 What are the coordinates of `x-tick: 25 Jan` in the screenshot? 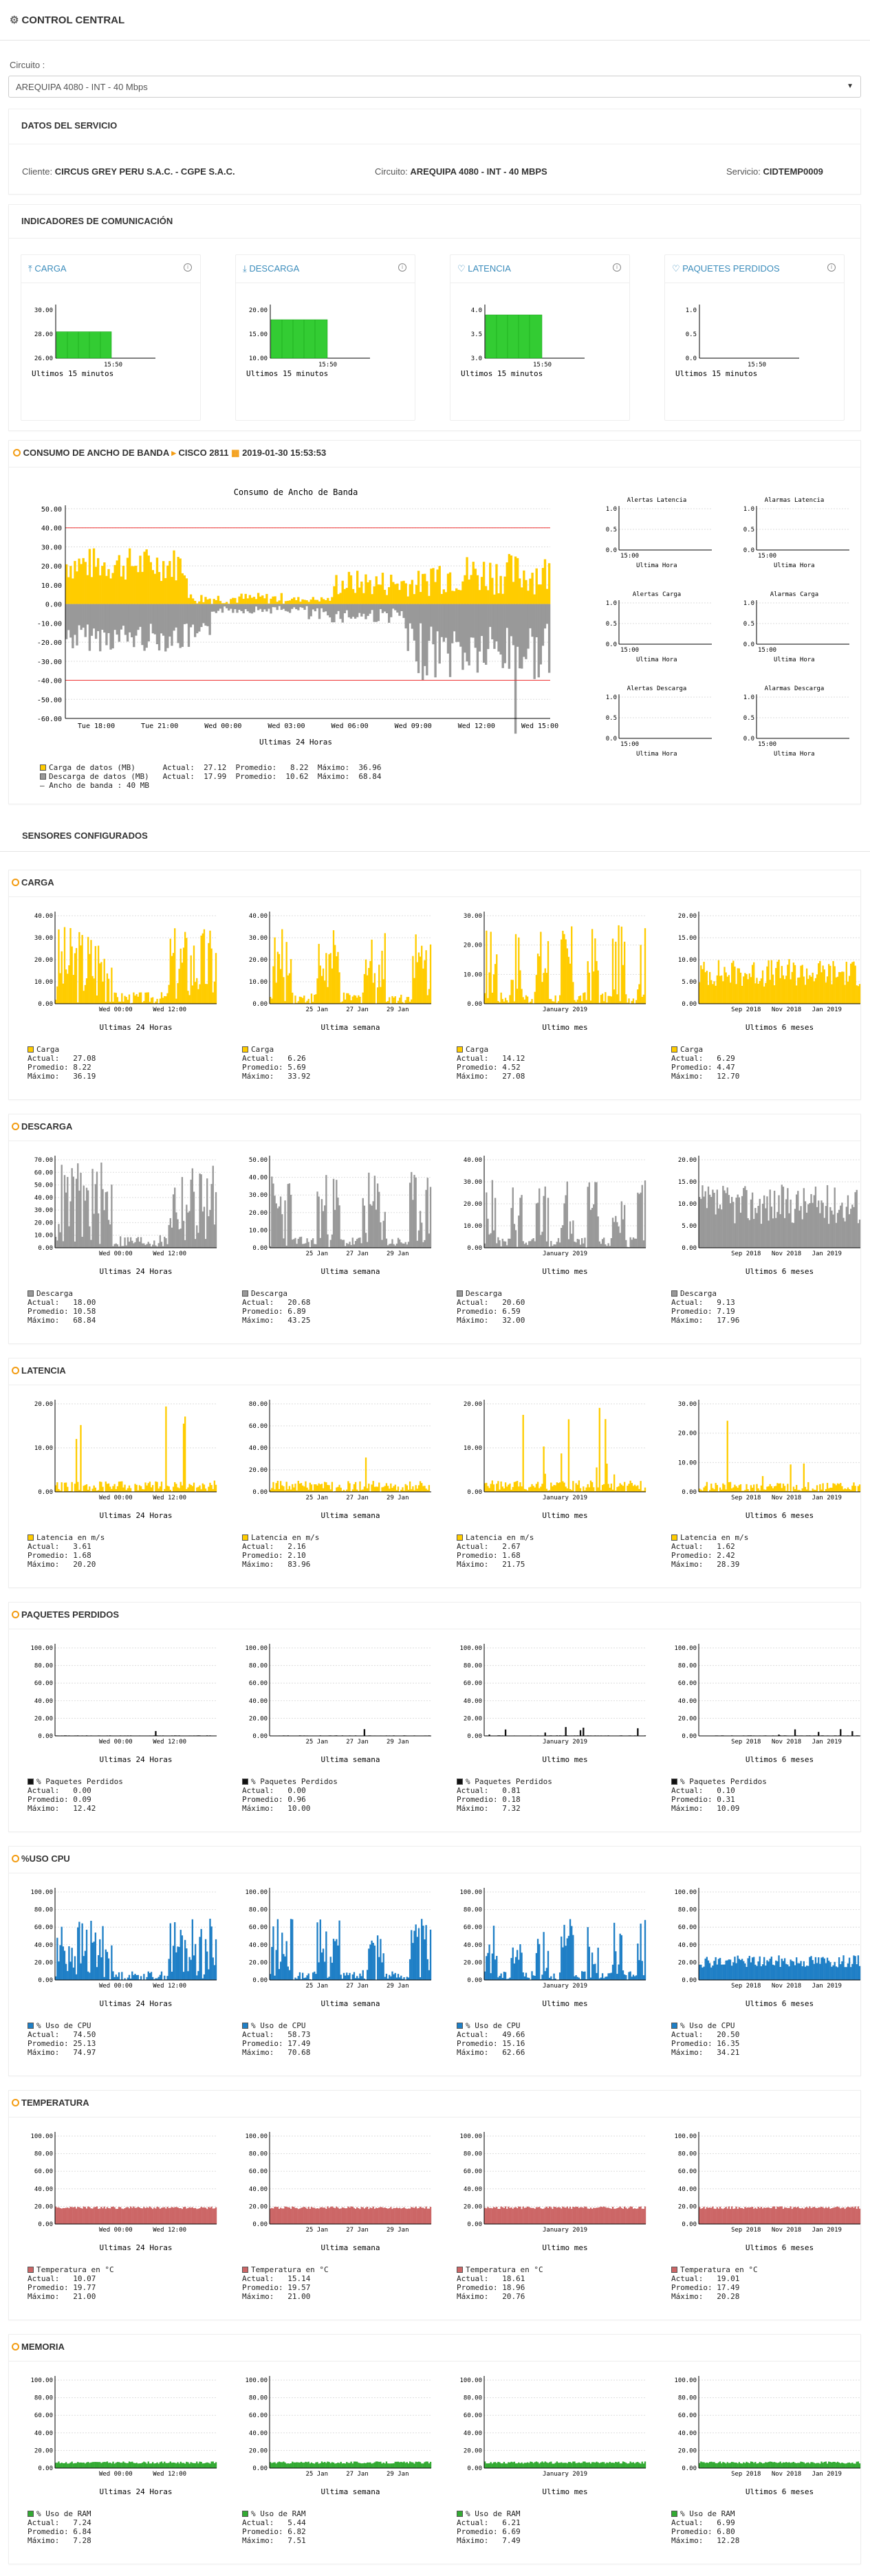 It's located at (317, 1254).